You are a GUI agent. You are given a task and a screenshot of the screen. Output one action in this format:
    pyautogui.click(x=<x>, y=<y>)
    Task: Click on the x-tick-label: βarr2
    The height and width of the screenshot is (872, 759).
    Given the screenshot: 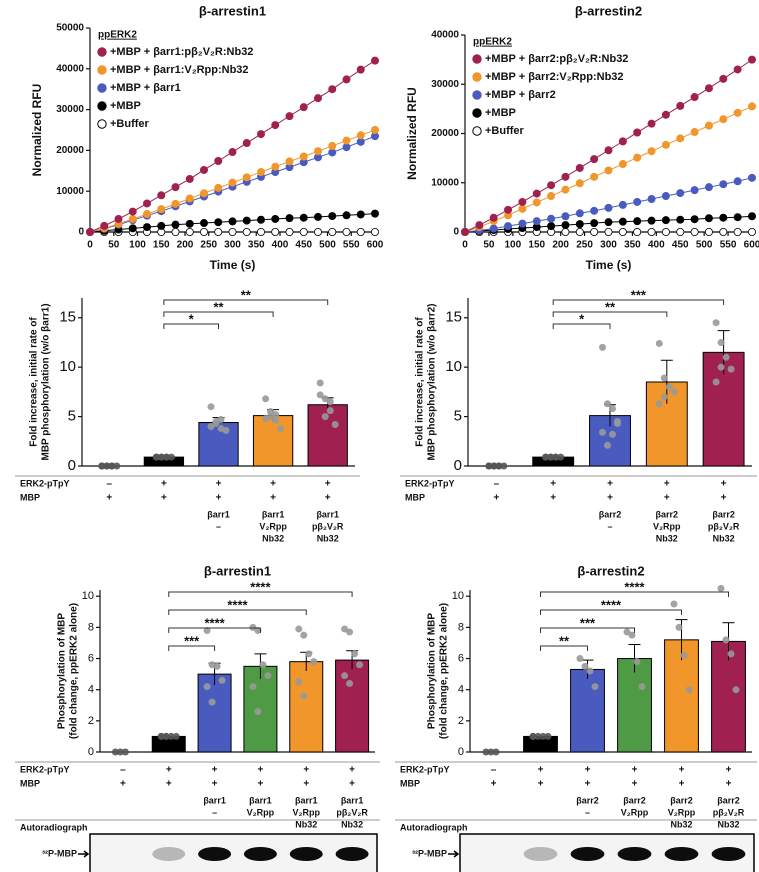 What is the action you would take?
    pyautogui.click(x=728, y=800)
    